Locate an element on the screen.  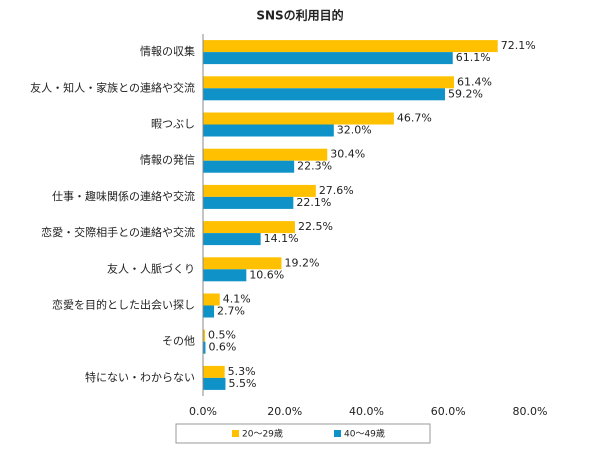
legend-label: 40～49歳 is located at coordinates (364, 434).